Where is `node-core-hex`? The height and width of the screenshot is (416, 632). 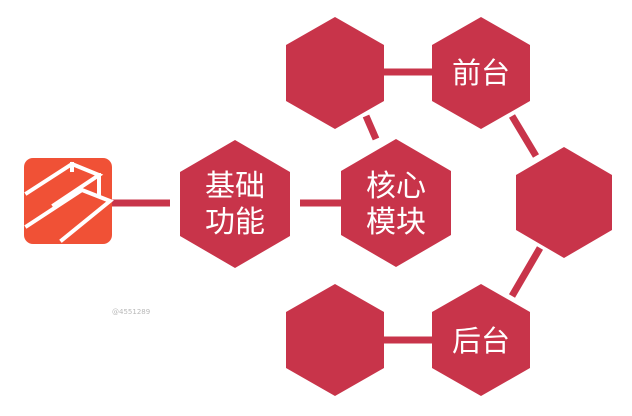
node-core-hex is located at coordinates (396, 203).